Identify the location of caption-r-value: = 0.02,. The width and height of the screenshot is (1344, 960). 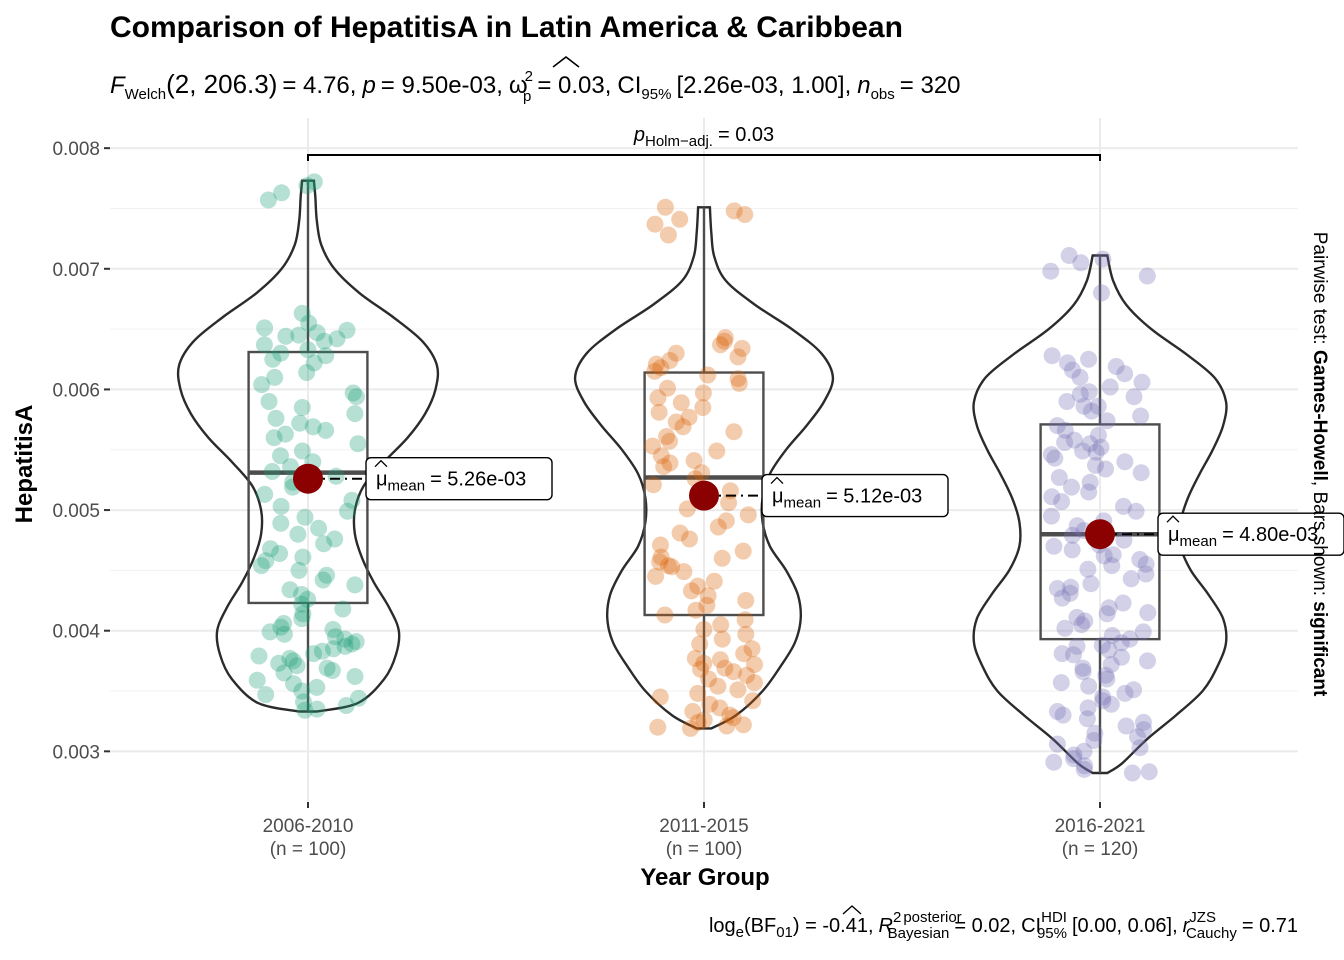
(985, 926).